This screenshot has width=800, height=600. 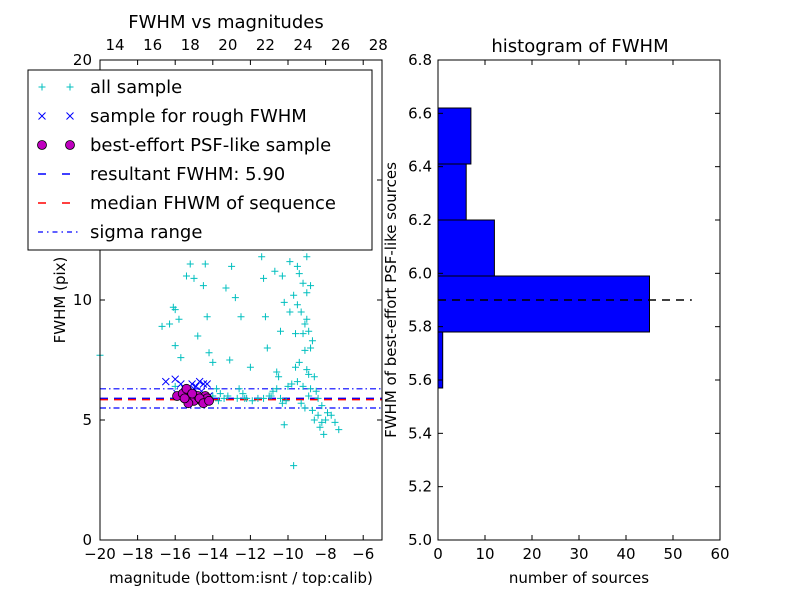 What do you see at coordinates (251, 554) in the screenshot?
I see `scatter-x-tick-label: −12` at bounding box center [251, 554].